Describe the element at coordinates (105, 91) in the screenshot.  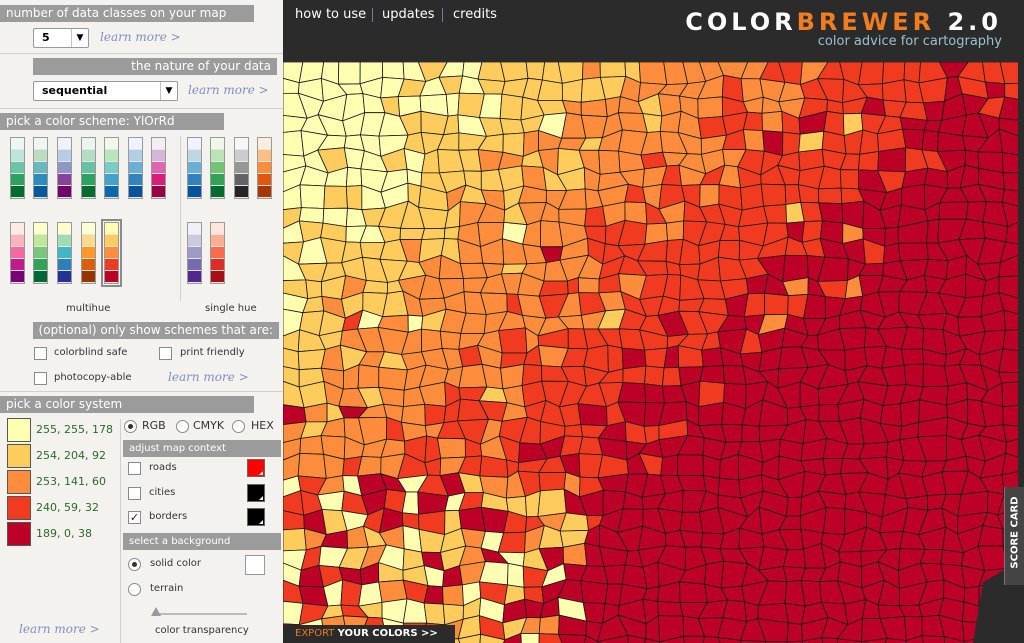
I see `data-nature-select: sequential ▼` at that location.